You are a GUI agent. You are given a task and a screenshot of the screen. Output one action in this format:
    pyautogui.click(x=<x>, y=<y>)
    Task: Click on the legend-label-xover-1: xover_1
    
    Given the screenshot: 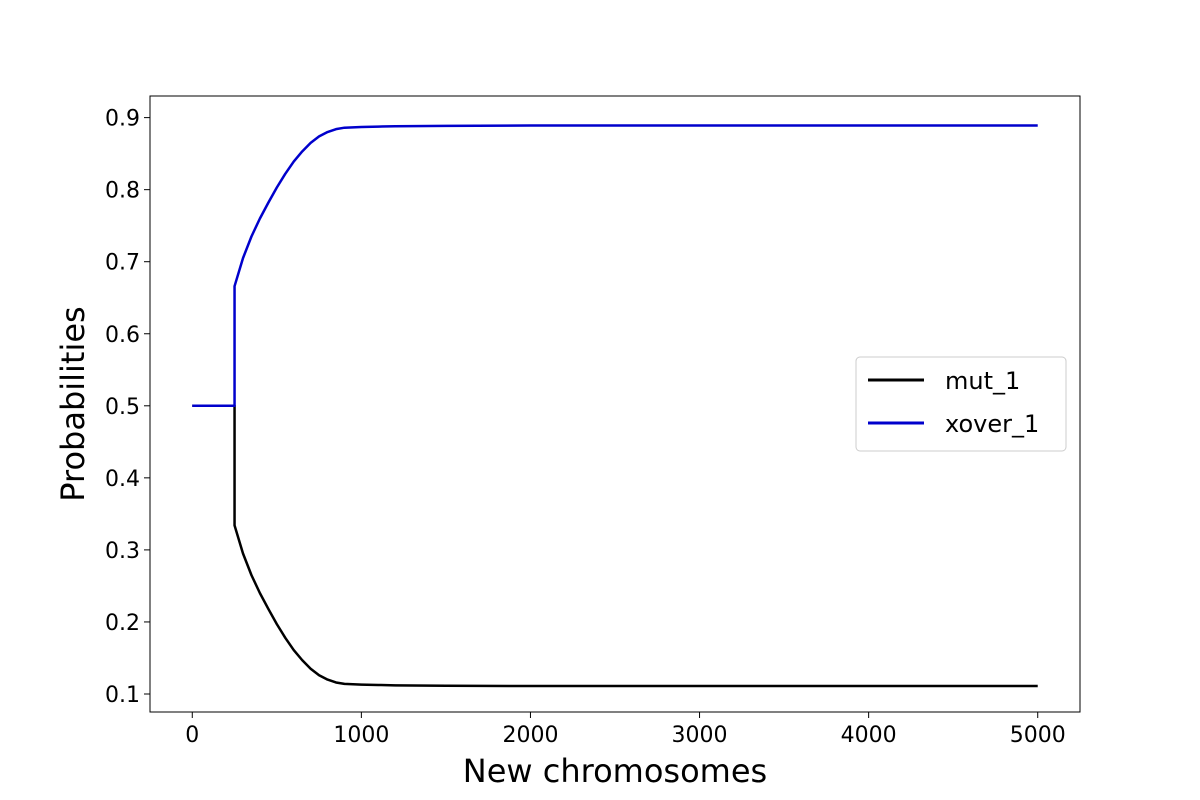 What is the action you would take?
    pyautogui.click(x=992, y=424)
    